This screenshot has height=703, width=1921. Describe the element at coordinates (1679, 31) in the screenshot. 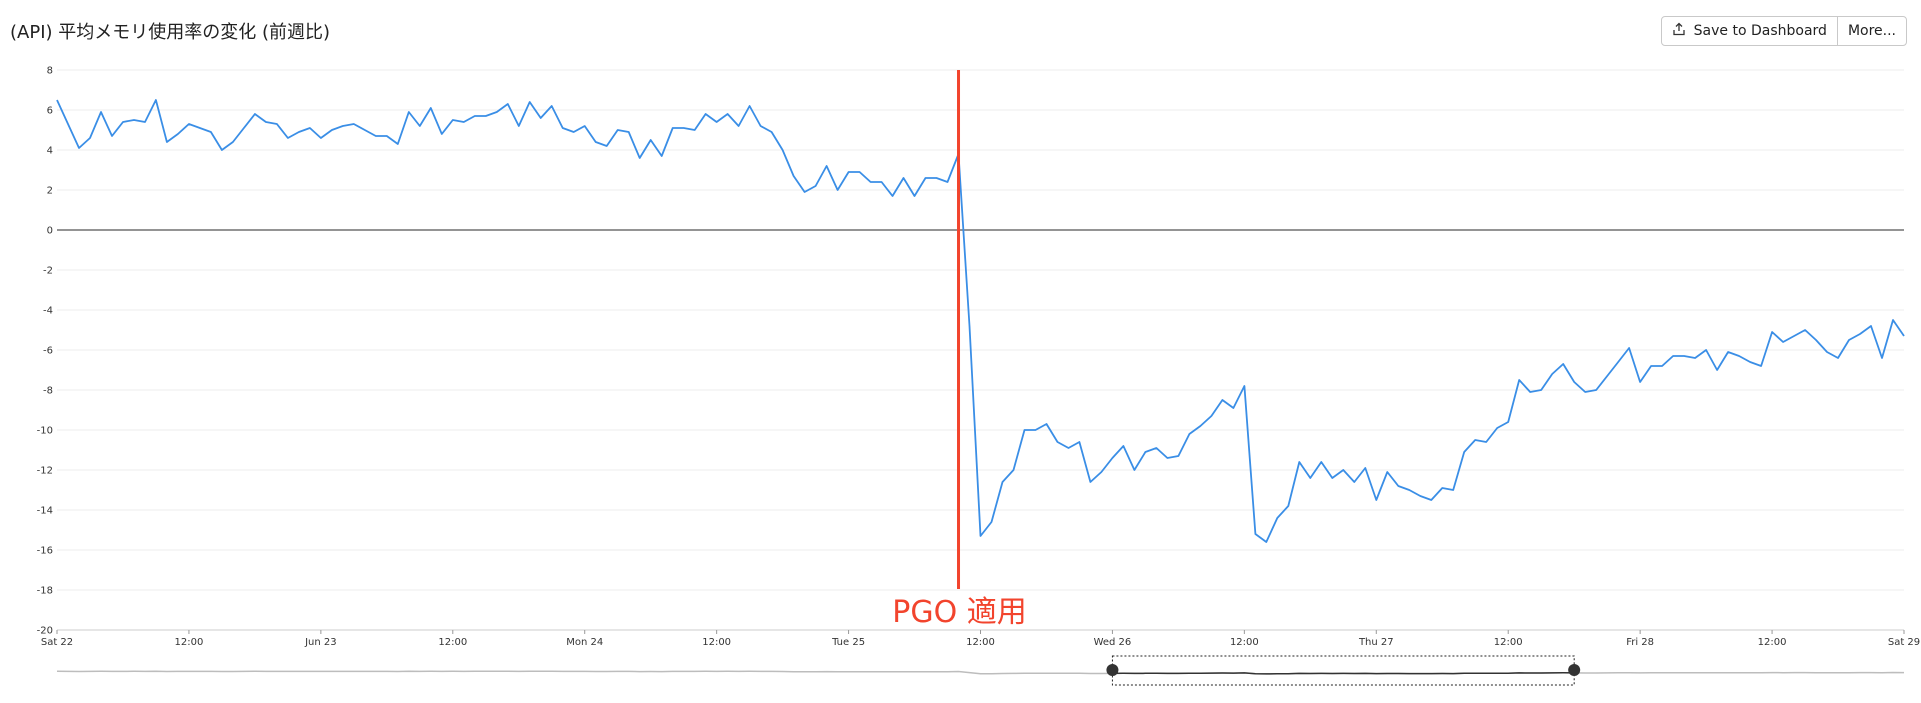

I see `upload-icon` at that location.